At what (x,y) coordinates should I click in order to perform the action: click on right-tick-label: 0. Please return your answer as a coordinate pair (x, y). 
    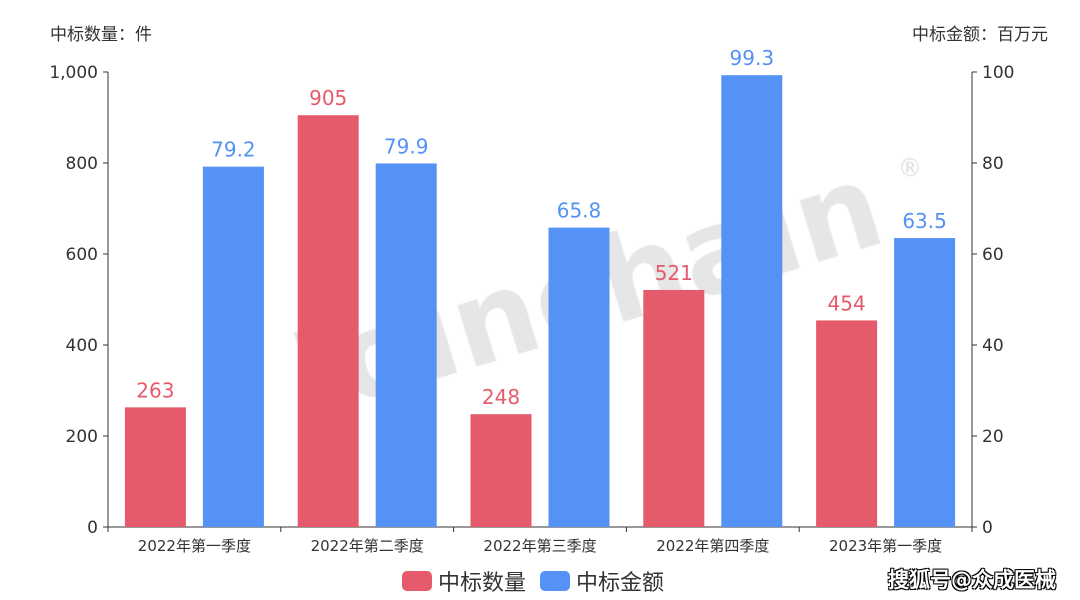
    Looking at the image, I should click on (987, 528).